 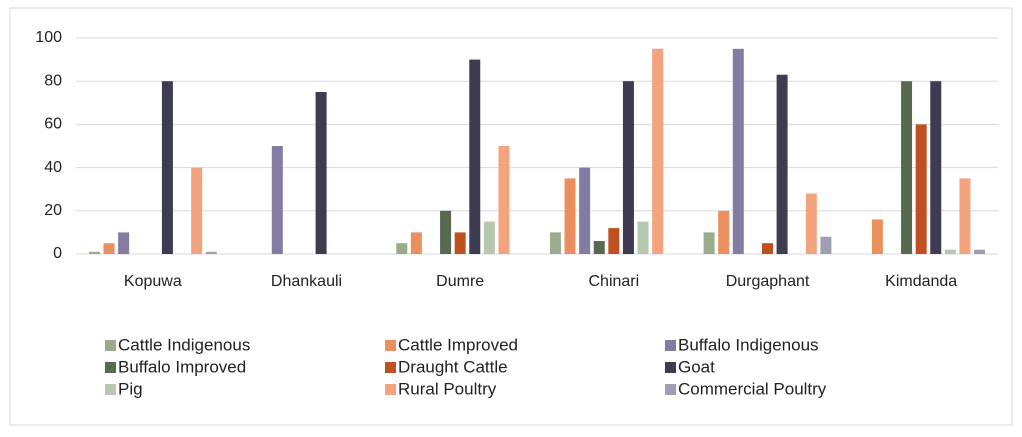 What do you see at coordinates (53, 80) in the screenshot?
I see `y-tick-label: 80` at bounding box center [53, 80].